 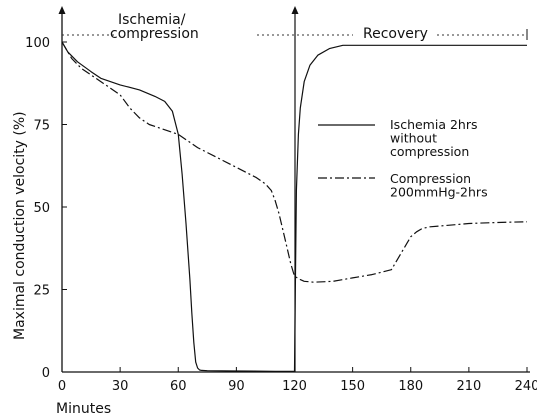 What do you see at coordinates (468, 386) in the screenshot?
I see `x-tick-label: 210` at bounding box center [468, 386].